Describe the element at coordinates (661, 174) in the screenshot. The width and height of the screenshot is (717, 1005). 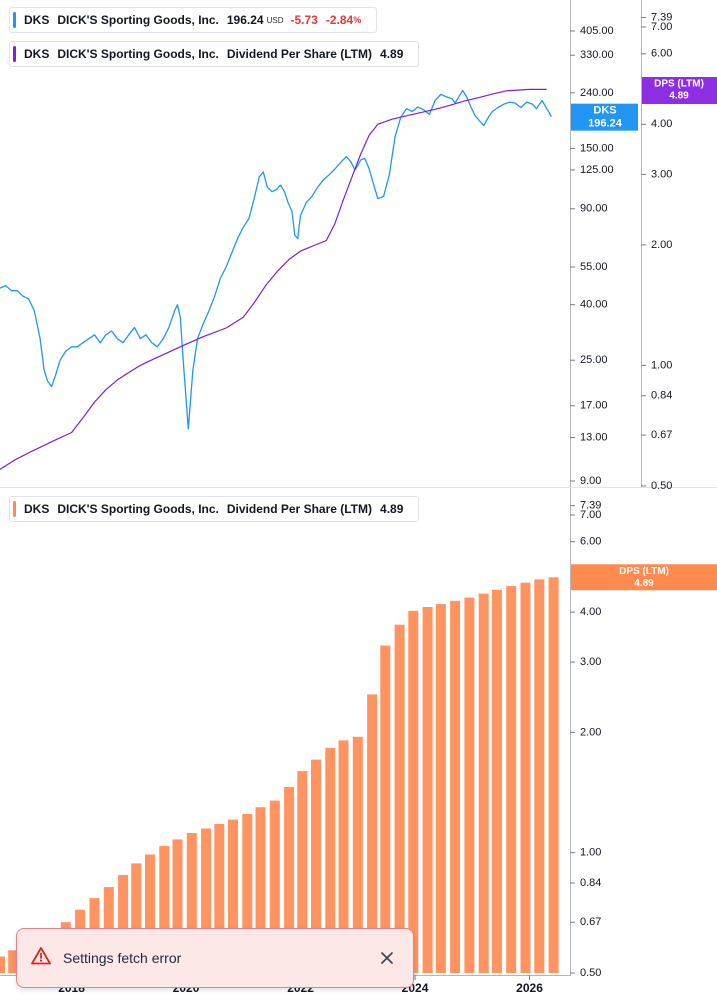
I see `dps-tick-label: 3.00` at that location.